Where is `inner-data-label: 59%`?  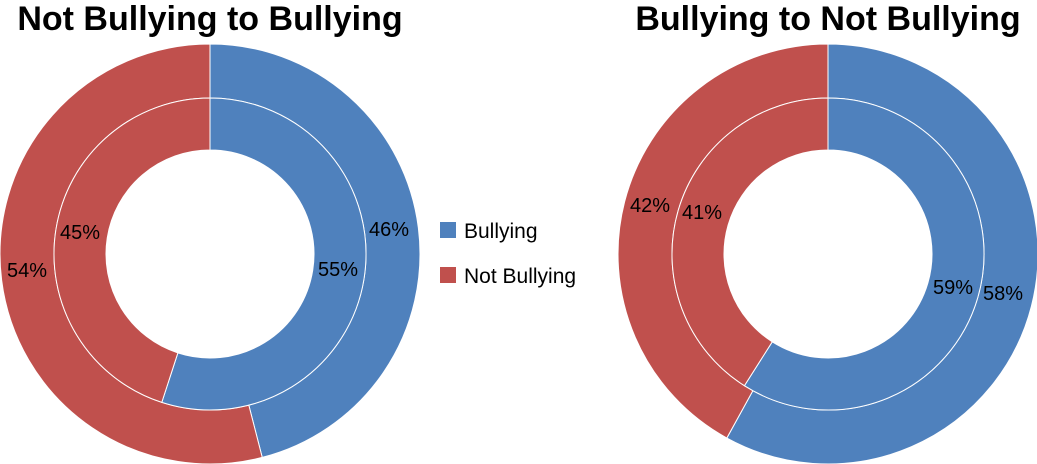
inner-data-label: 59% is located at coordinates (953, 288).